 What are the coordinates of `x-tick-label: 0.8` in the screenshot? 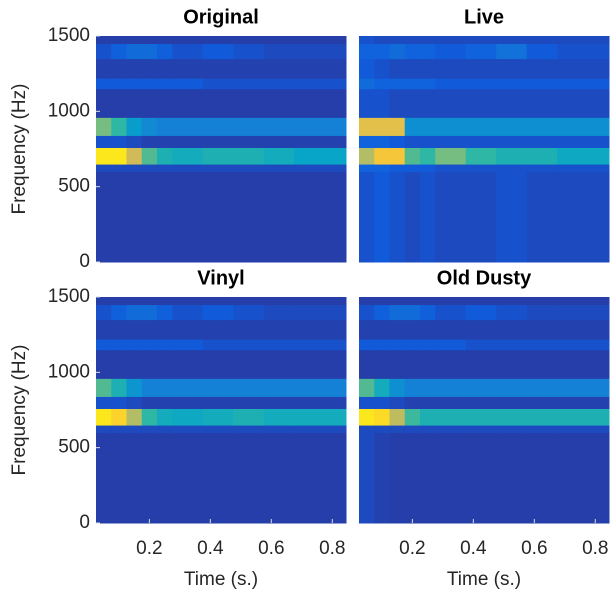 It's located at (332, 548).